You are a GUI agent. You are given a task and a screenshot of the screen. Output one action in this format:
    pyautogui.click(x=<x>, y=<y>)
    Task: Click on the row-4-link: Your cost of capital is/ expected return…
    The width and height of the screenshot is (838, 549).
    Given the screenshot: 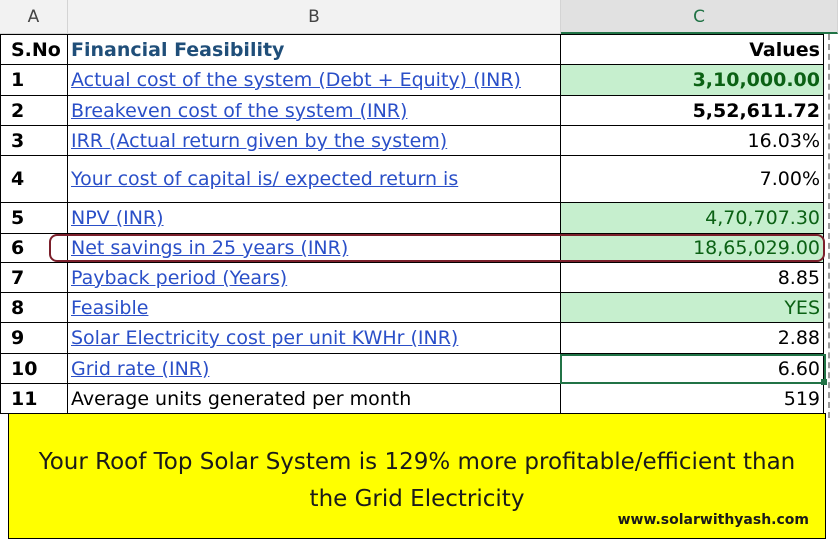 What is the action you would take?
    pyautogui.click(x=265, y=179)
    